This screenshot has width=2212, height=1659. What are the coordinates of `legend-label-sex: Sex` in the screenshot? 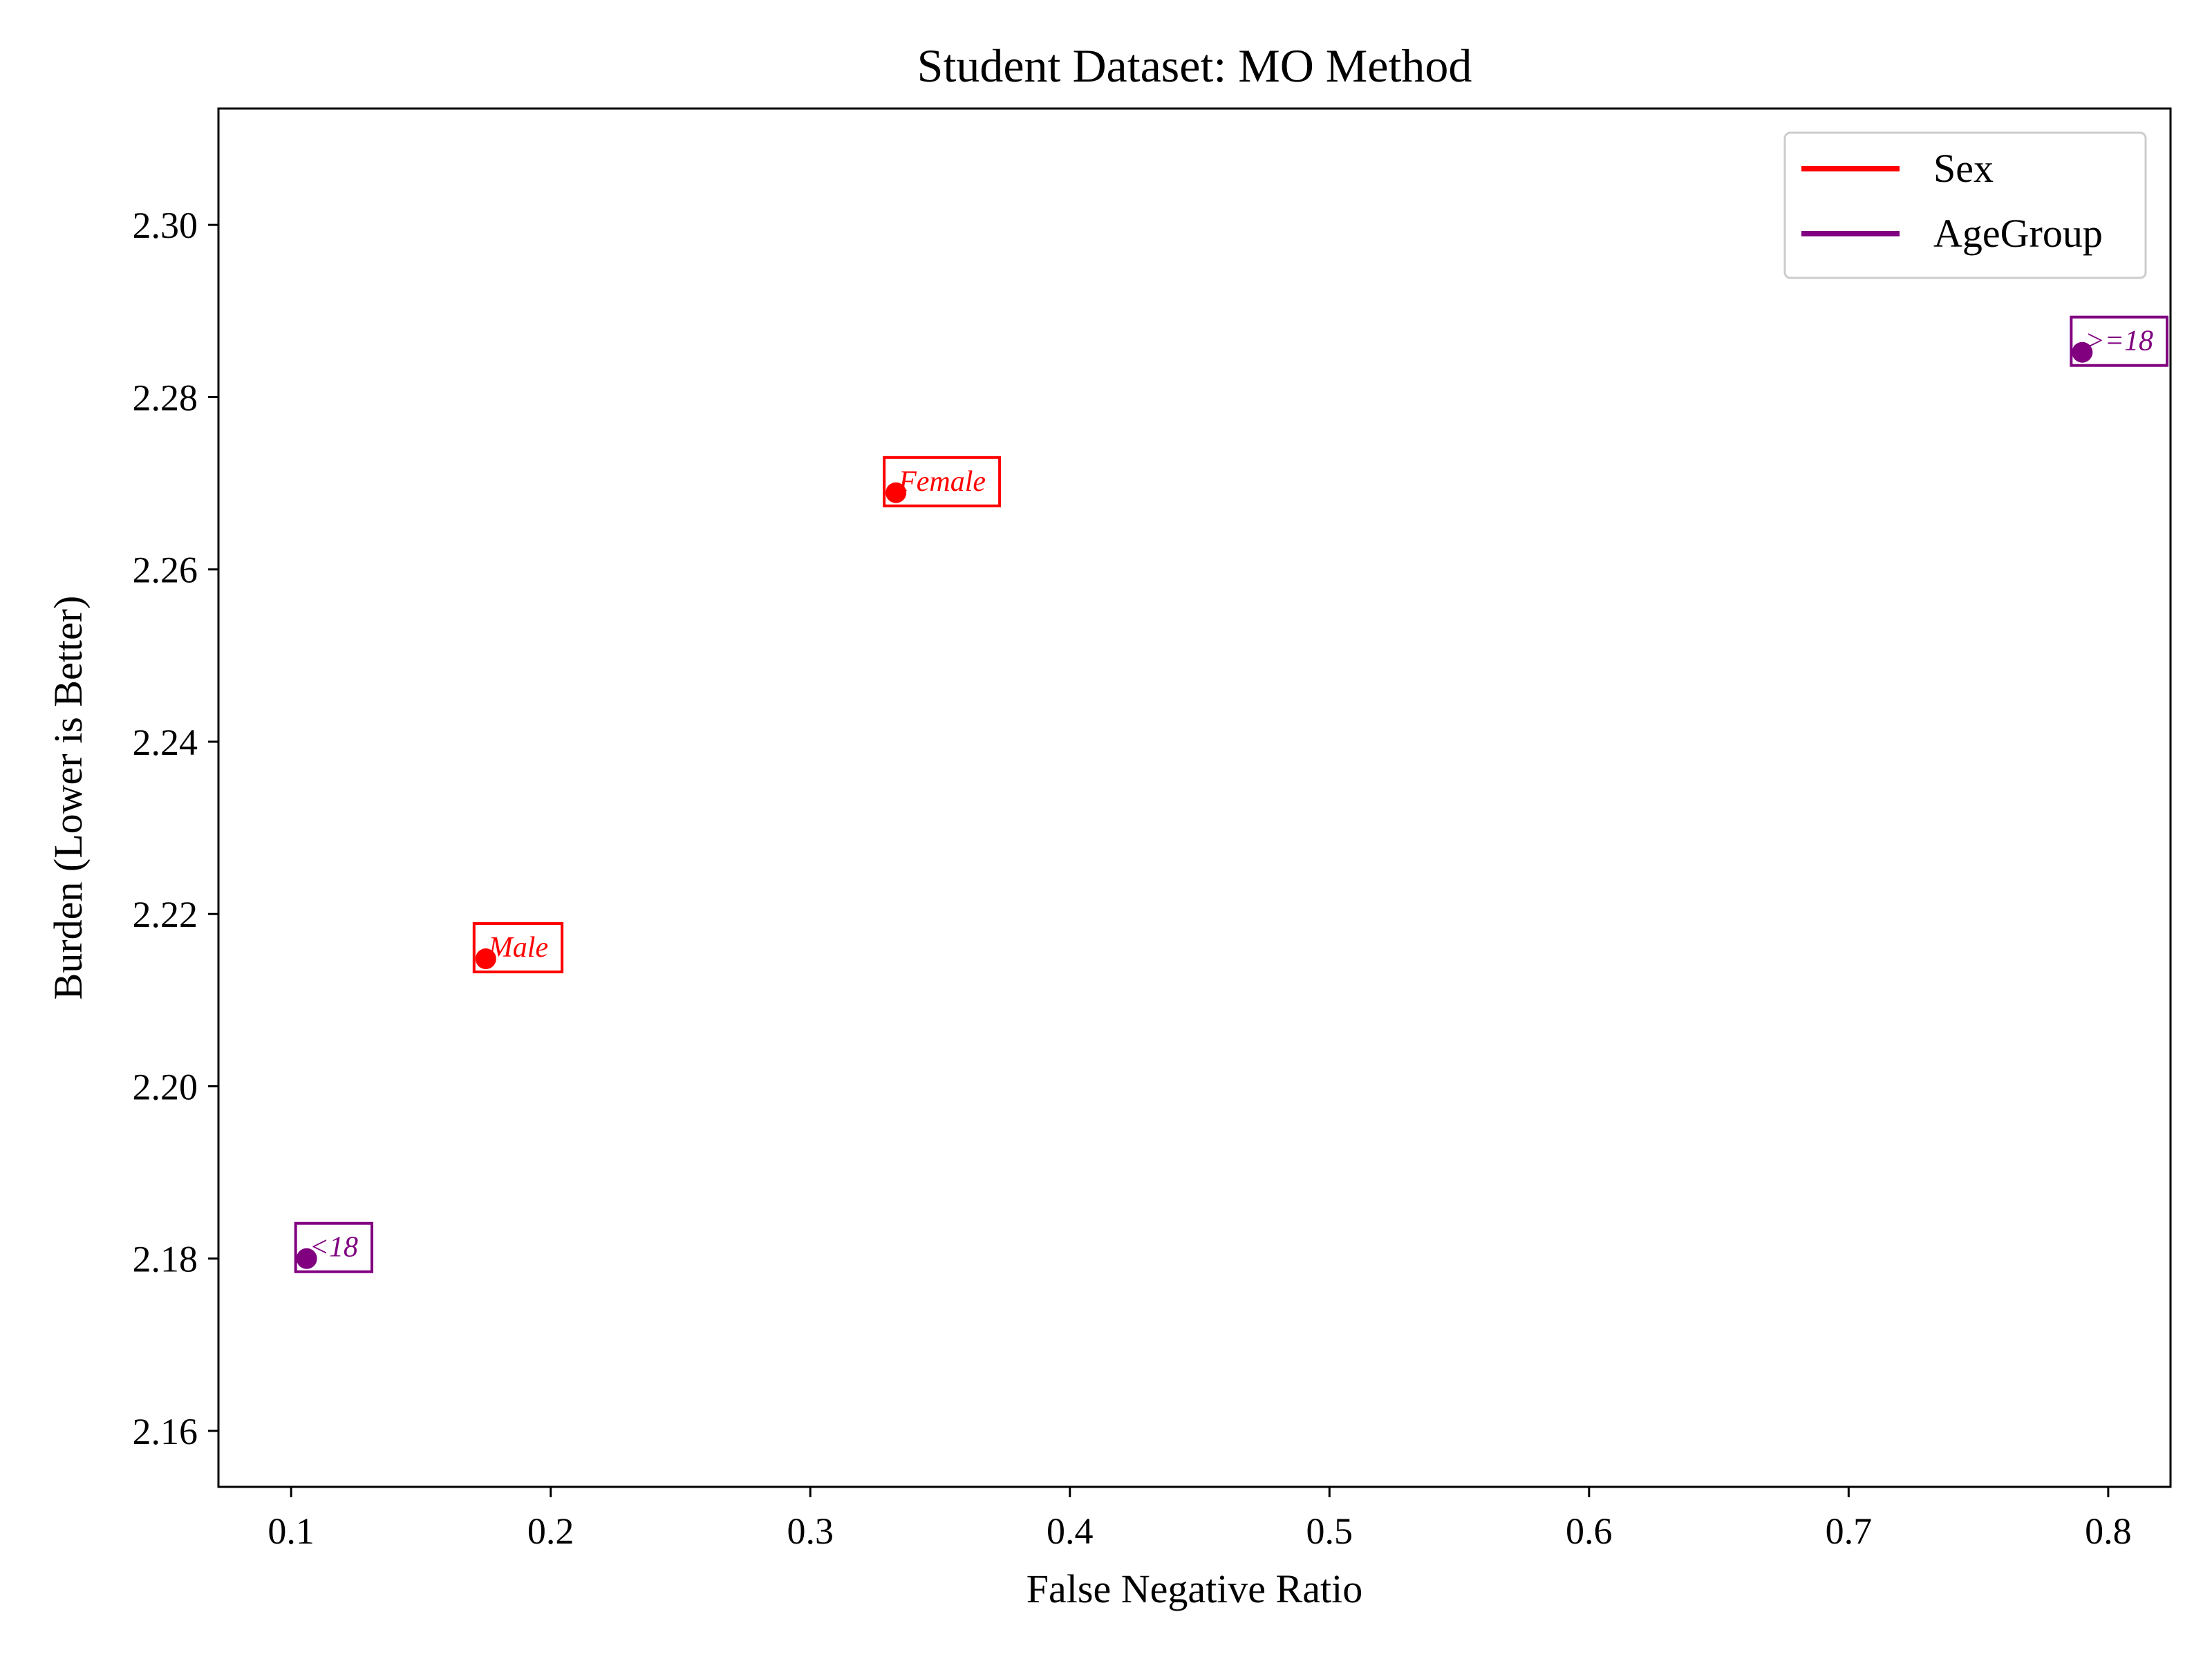 It's located at (1963, 168).